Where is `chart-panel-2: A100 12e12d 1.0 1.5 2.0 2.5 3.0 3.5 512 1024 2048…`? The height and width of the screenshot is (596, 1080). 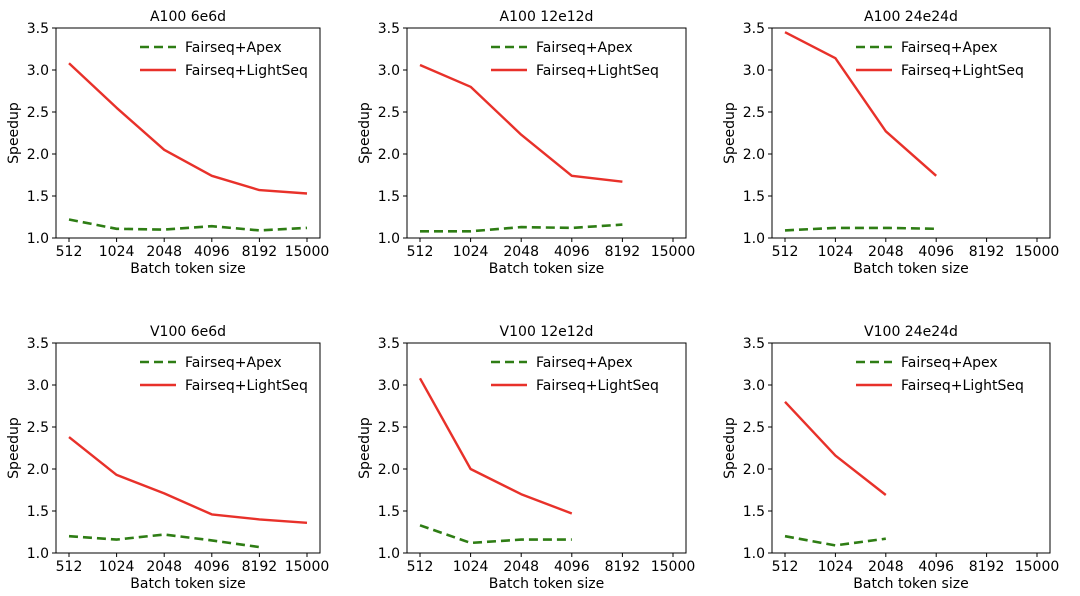
chart-panel-2: A100 12e12d 1.0 1.5 2.0 2.5 3.0 3.5 512 1024 2048… is located at coordinates (526, 143).